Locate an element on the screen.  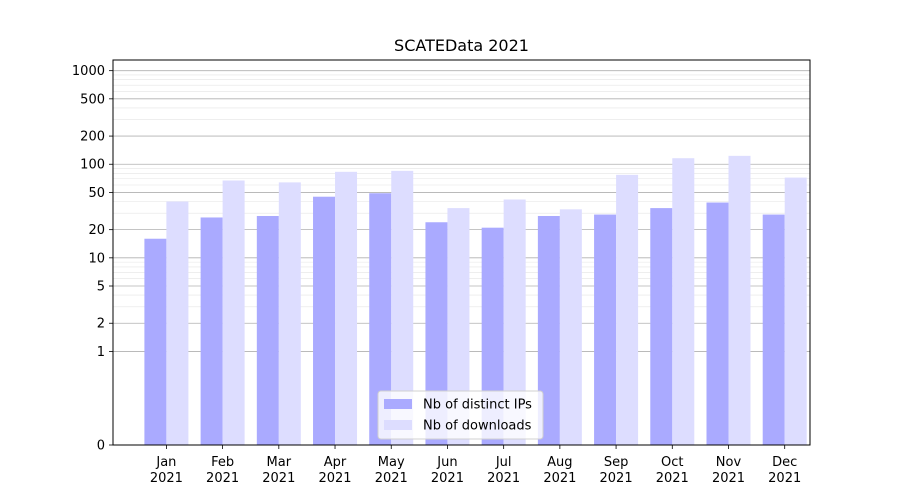
x-tick-label: May is located at coordinates (391, 462).